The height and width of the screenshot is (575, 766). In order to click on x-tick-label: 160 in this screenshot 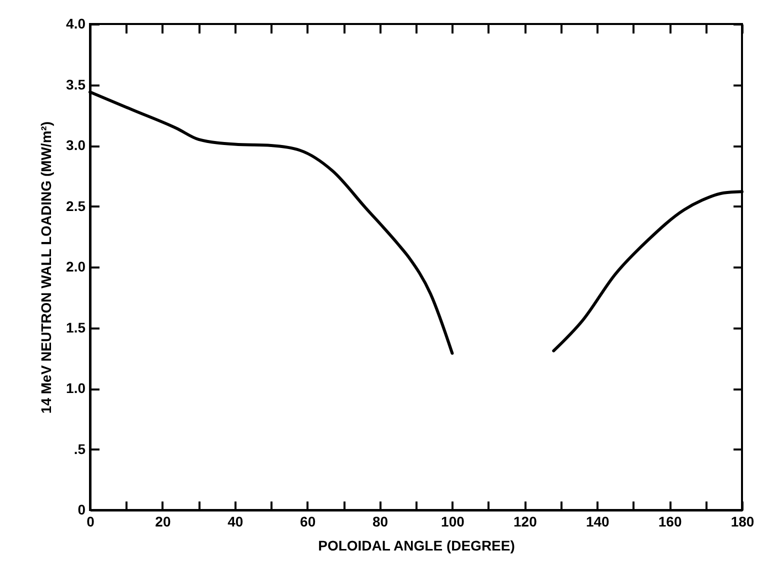, I will do `click(670, 522)`.